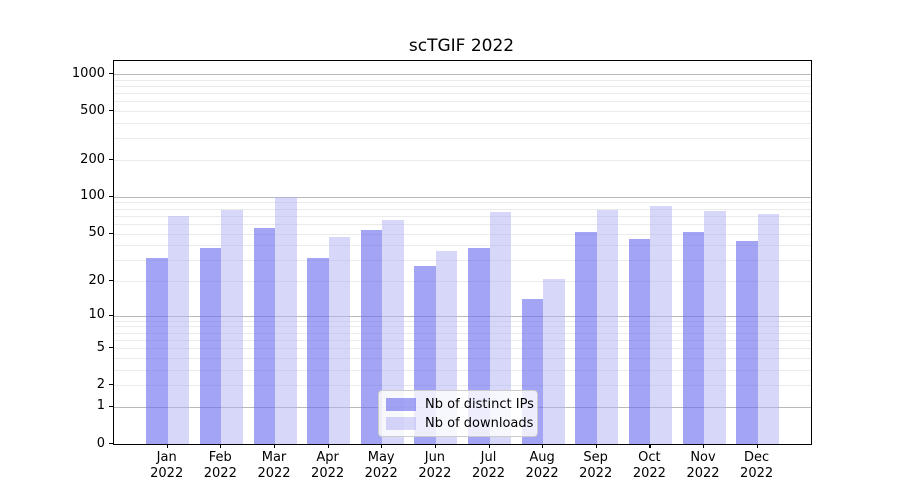 This screenshot has height=500, width=900. Describe the element at coordinates (479, 423) in the screenshot. I see `legend-label-downloads: Nb of downloads` at that location.